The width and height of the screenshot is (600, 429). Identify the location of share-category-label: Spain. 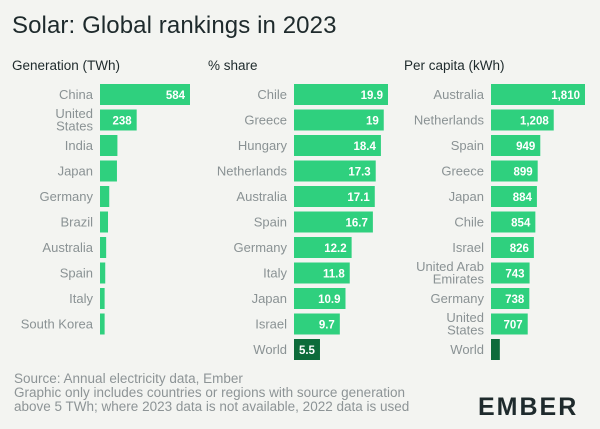
(270, 222).